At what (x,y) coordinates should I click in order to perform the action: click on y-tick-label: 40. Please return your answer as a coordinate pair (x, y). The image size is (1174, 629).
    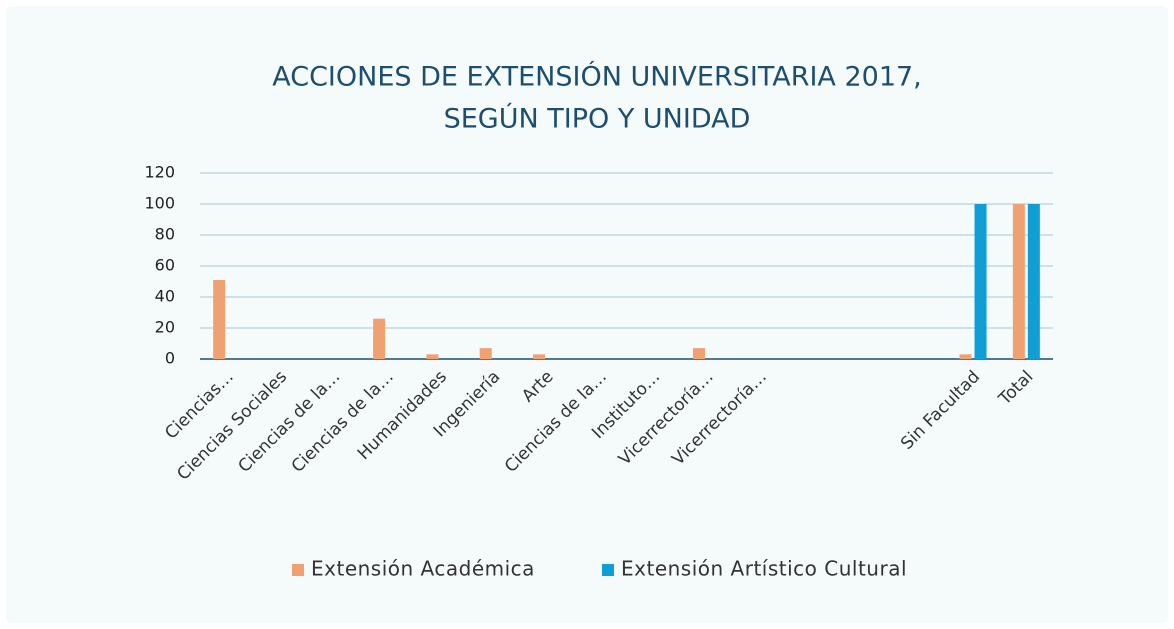
    Looking at the image, I should click on (165, 296).